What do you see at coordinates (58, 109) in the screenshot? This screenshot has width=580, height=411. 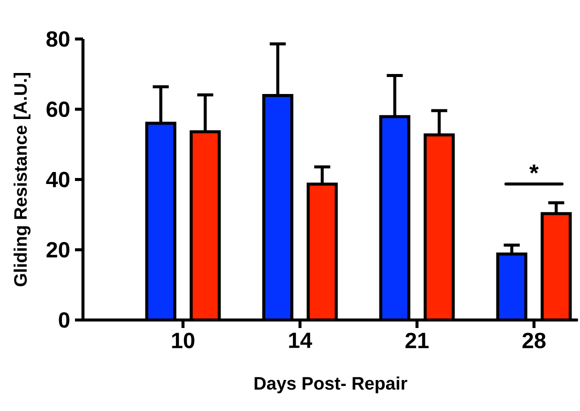 I see `y-tick-label: 60` at bounding box center [58, 109].